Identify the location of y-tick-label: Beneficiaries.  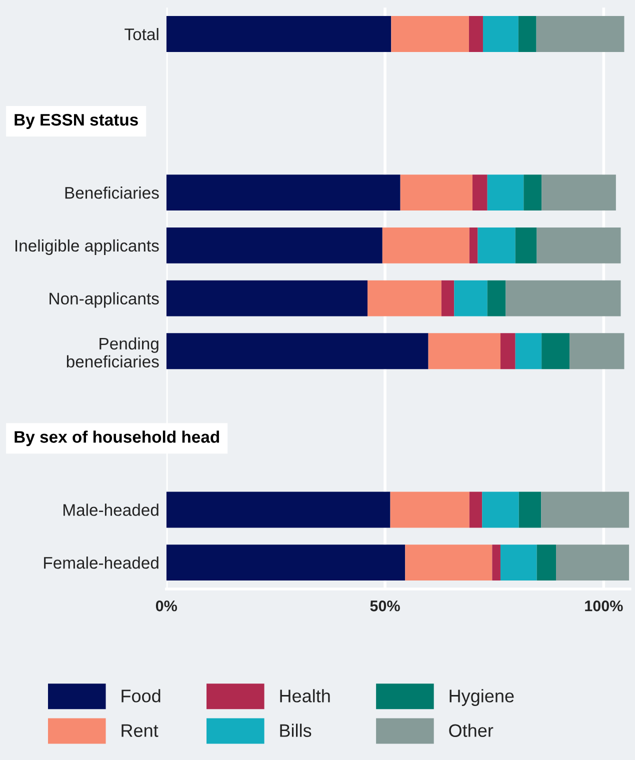
(112, 192).